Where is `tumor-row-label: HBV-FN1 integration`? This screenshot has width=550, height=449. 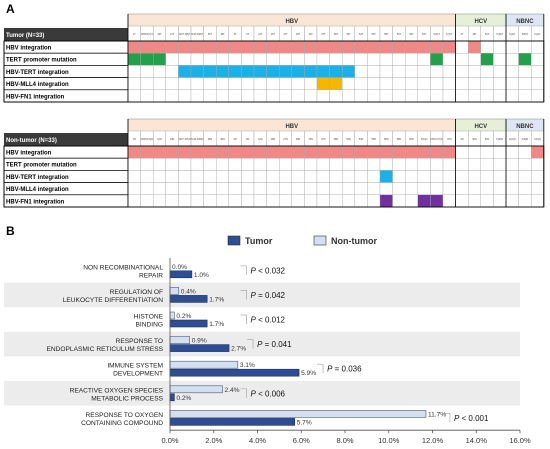 tumor-row-label: HBV-FN1 integration is located at coordinates (35, 97).